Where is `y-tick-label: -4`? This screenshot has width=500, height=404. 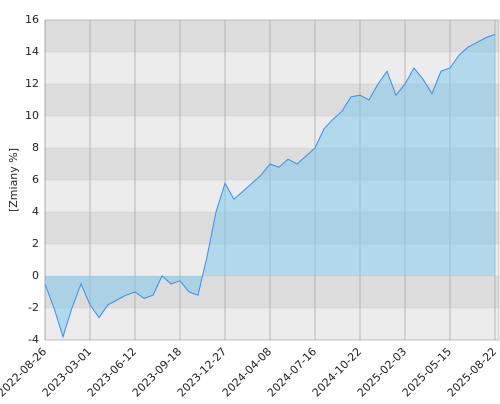 y-tick-label: -4 is located at coordinates (33, 339).